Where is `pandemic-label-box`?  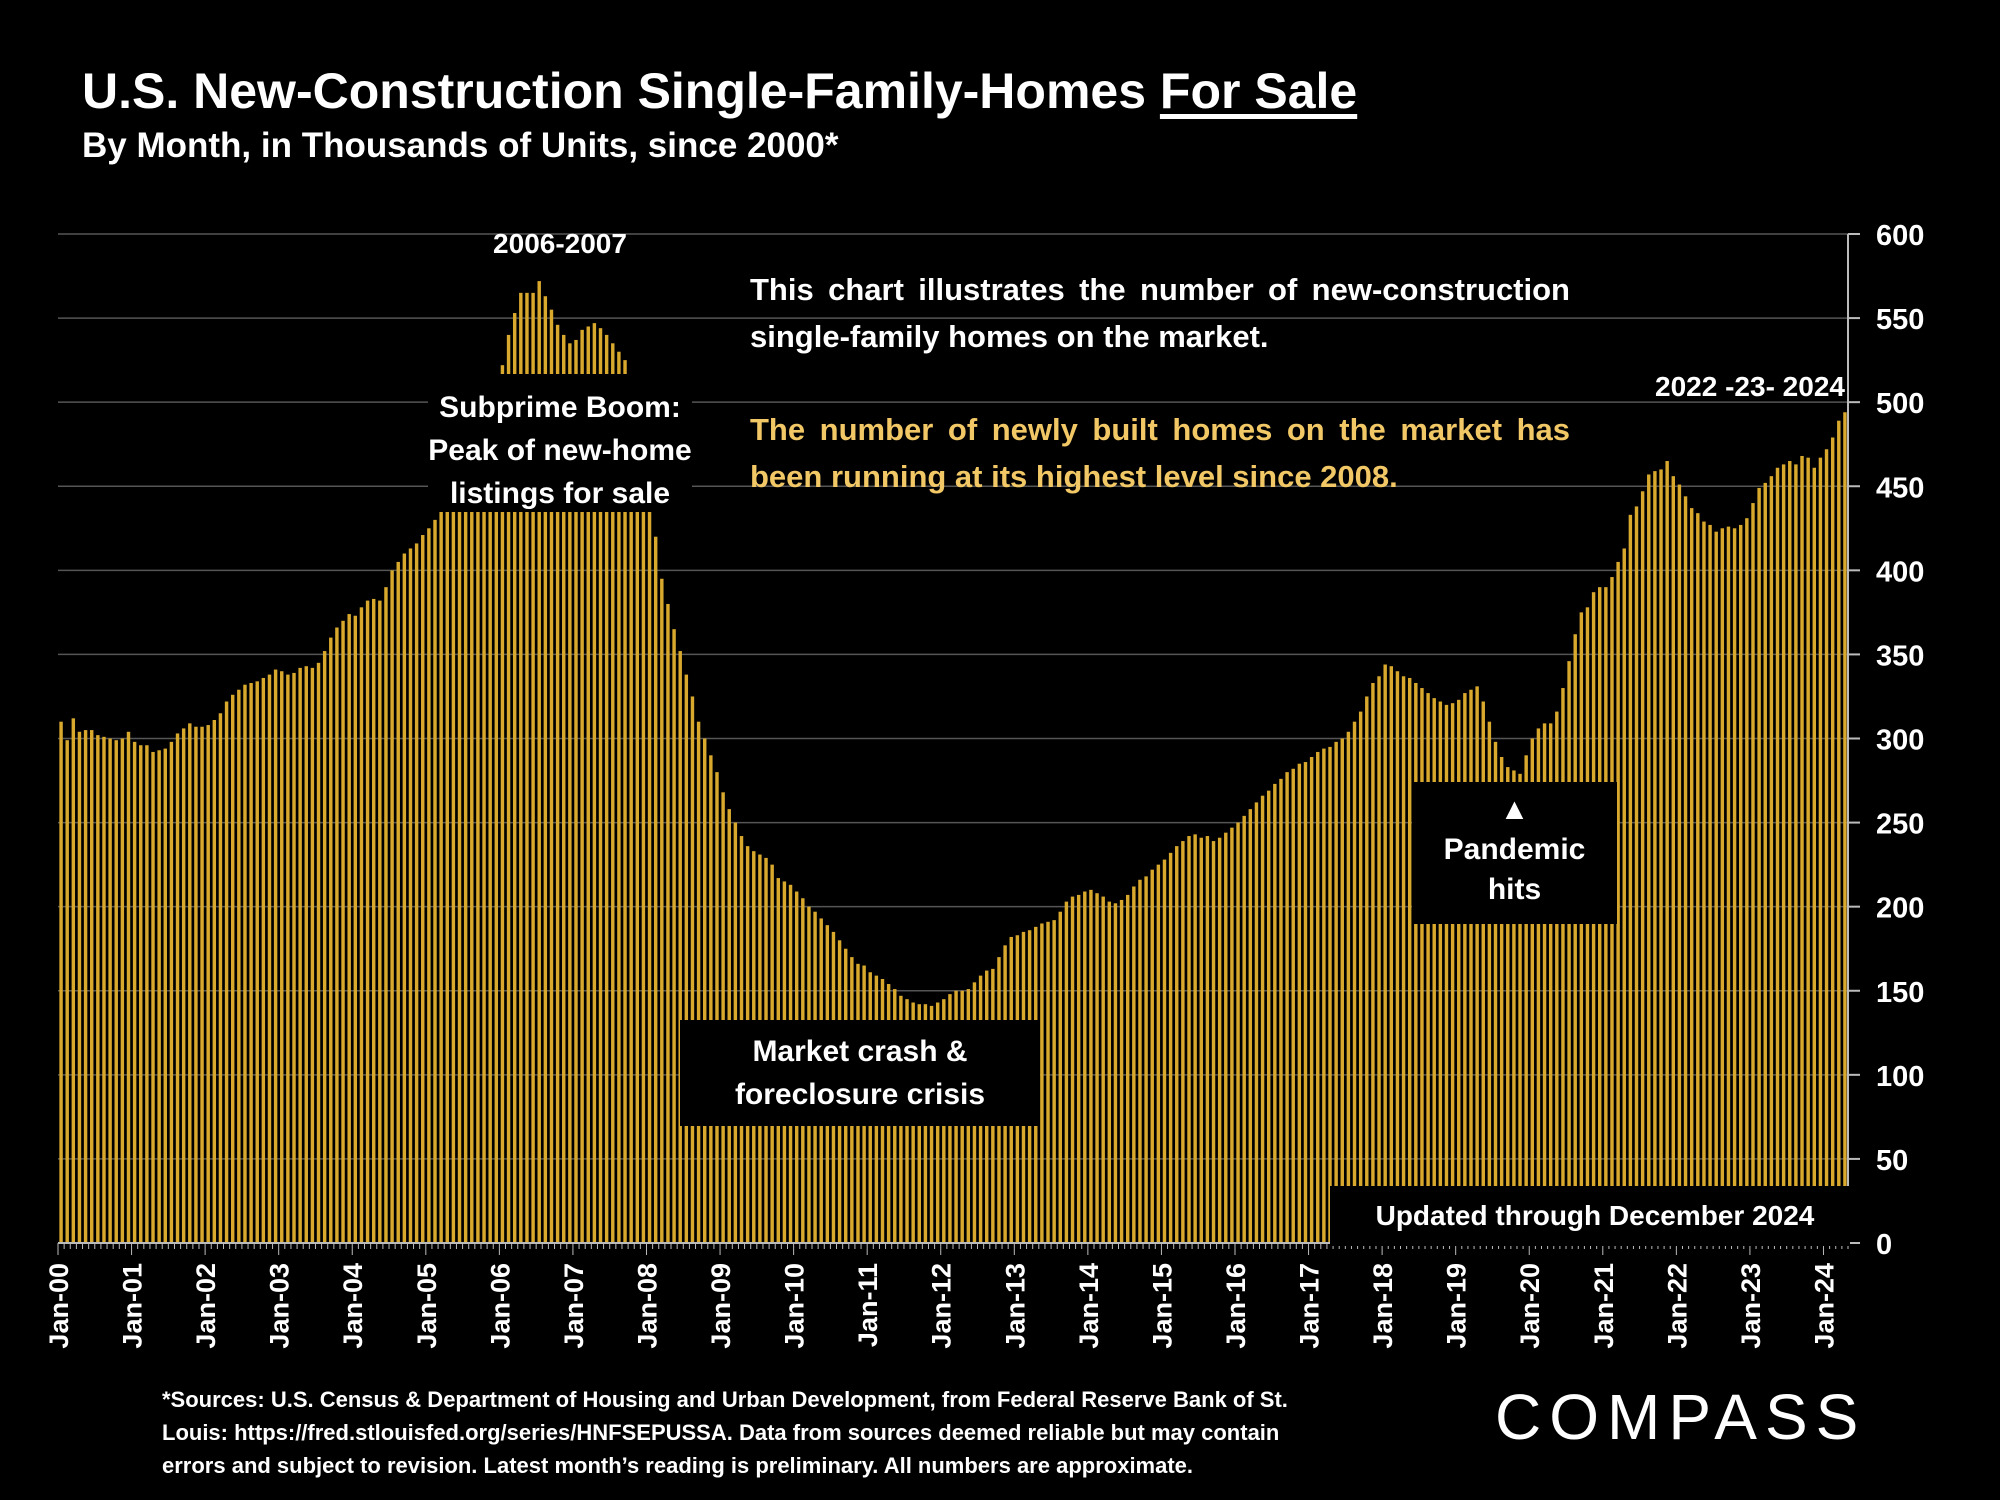
pandemic-label-box is located at coordinates (1514, 853).